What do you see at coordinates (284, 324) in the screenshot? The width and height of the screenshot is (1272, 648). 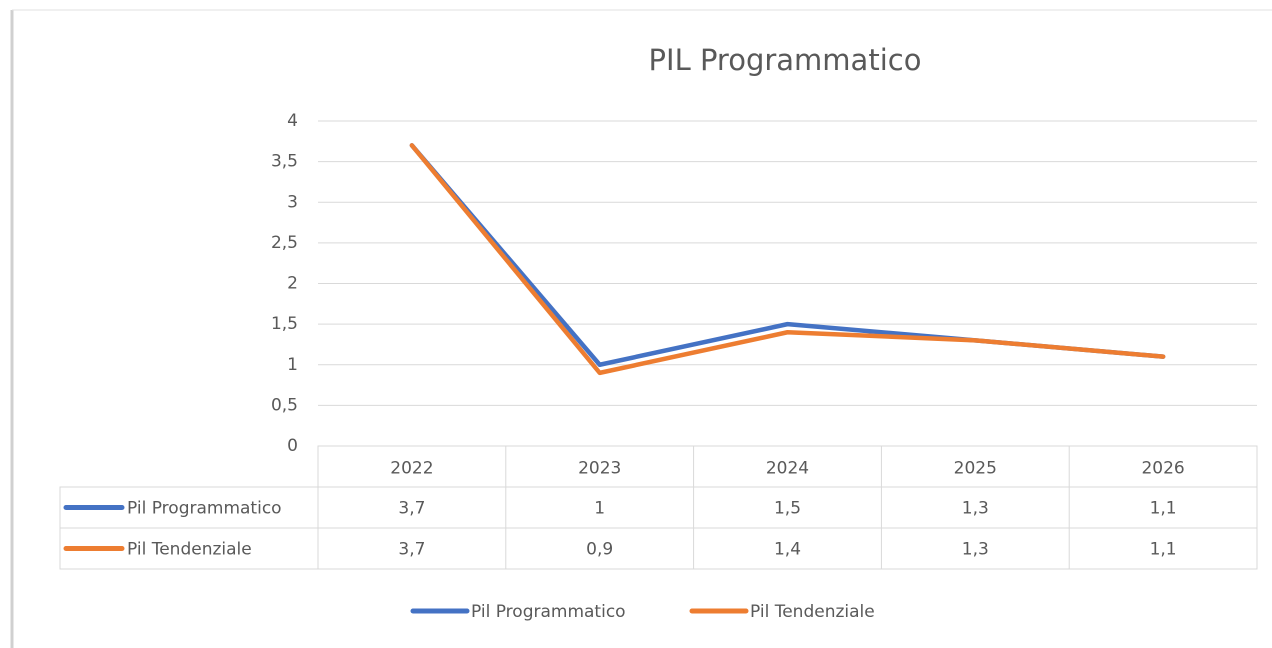 I see `y-tick-label: 1,5` at bounding box center [284, 324].